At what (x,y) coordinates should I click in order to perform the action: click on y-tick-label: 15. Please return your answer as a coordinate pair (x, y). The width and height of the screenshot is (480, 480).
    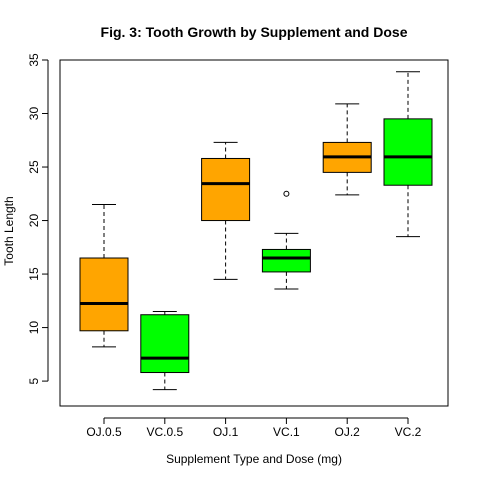
    Looking at the image, I should click on (34, 274).